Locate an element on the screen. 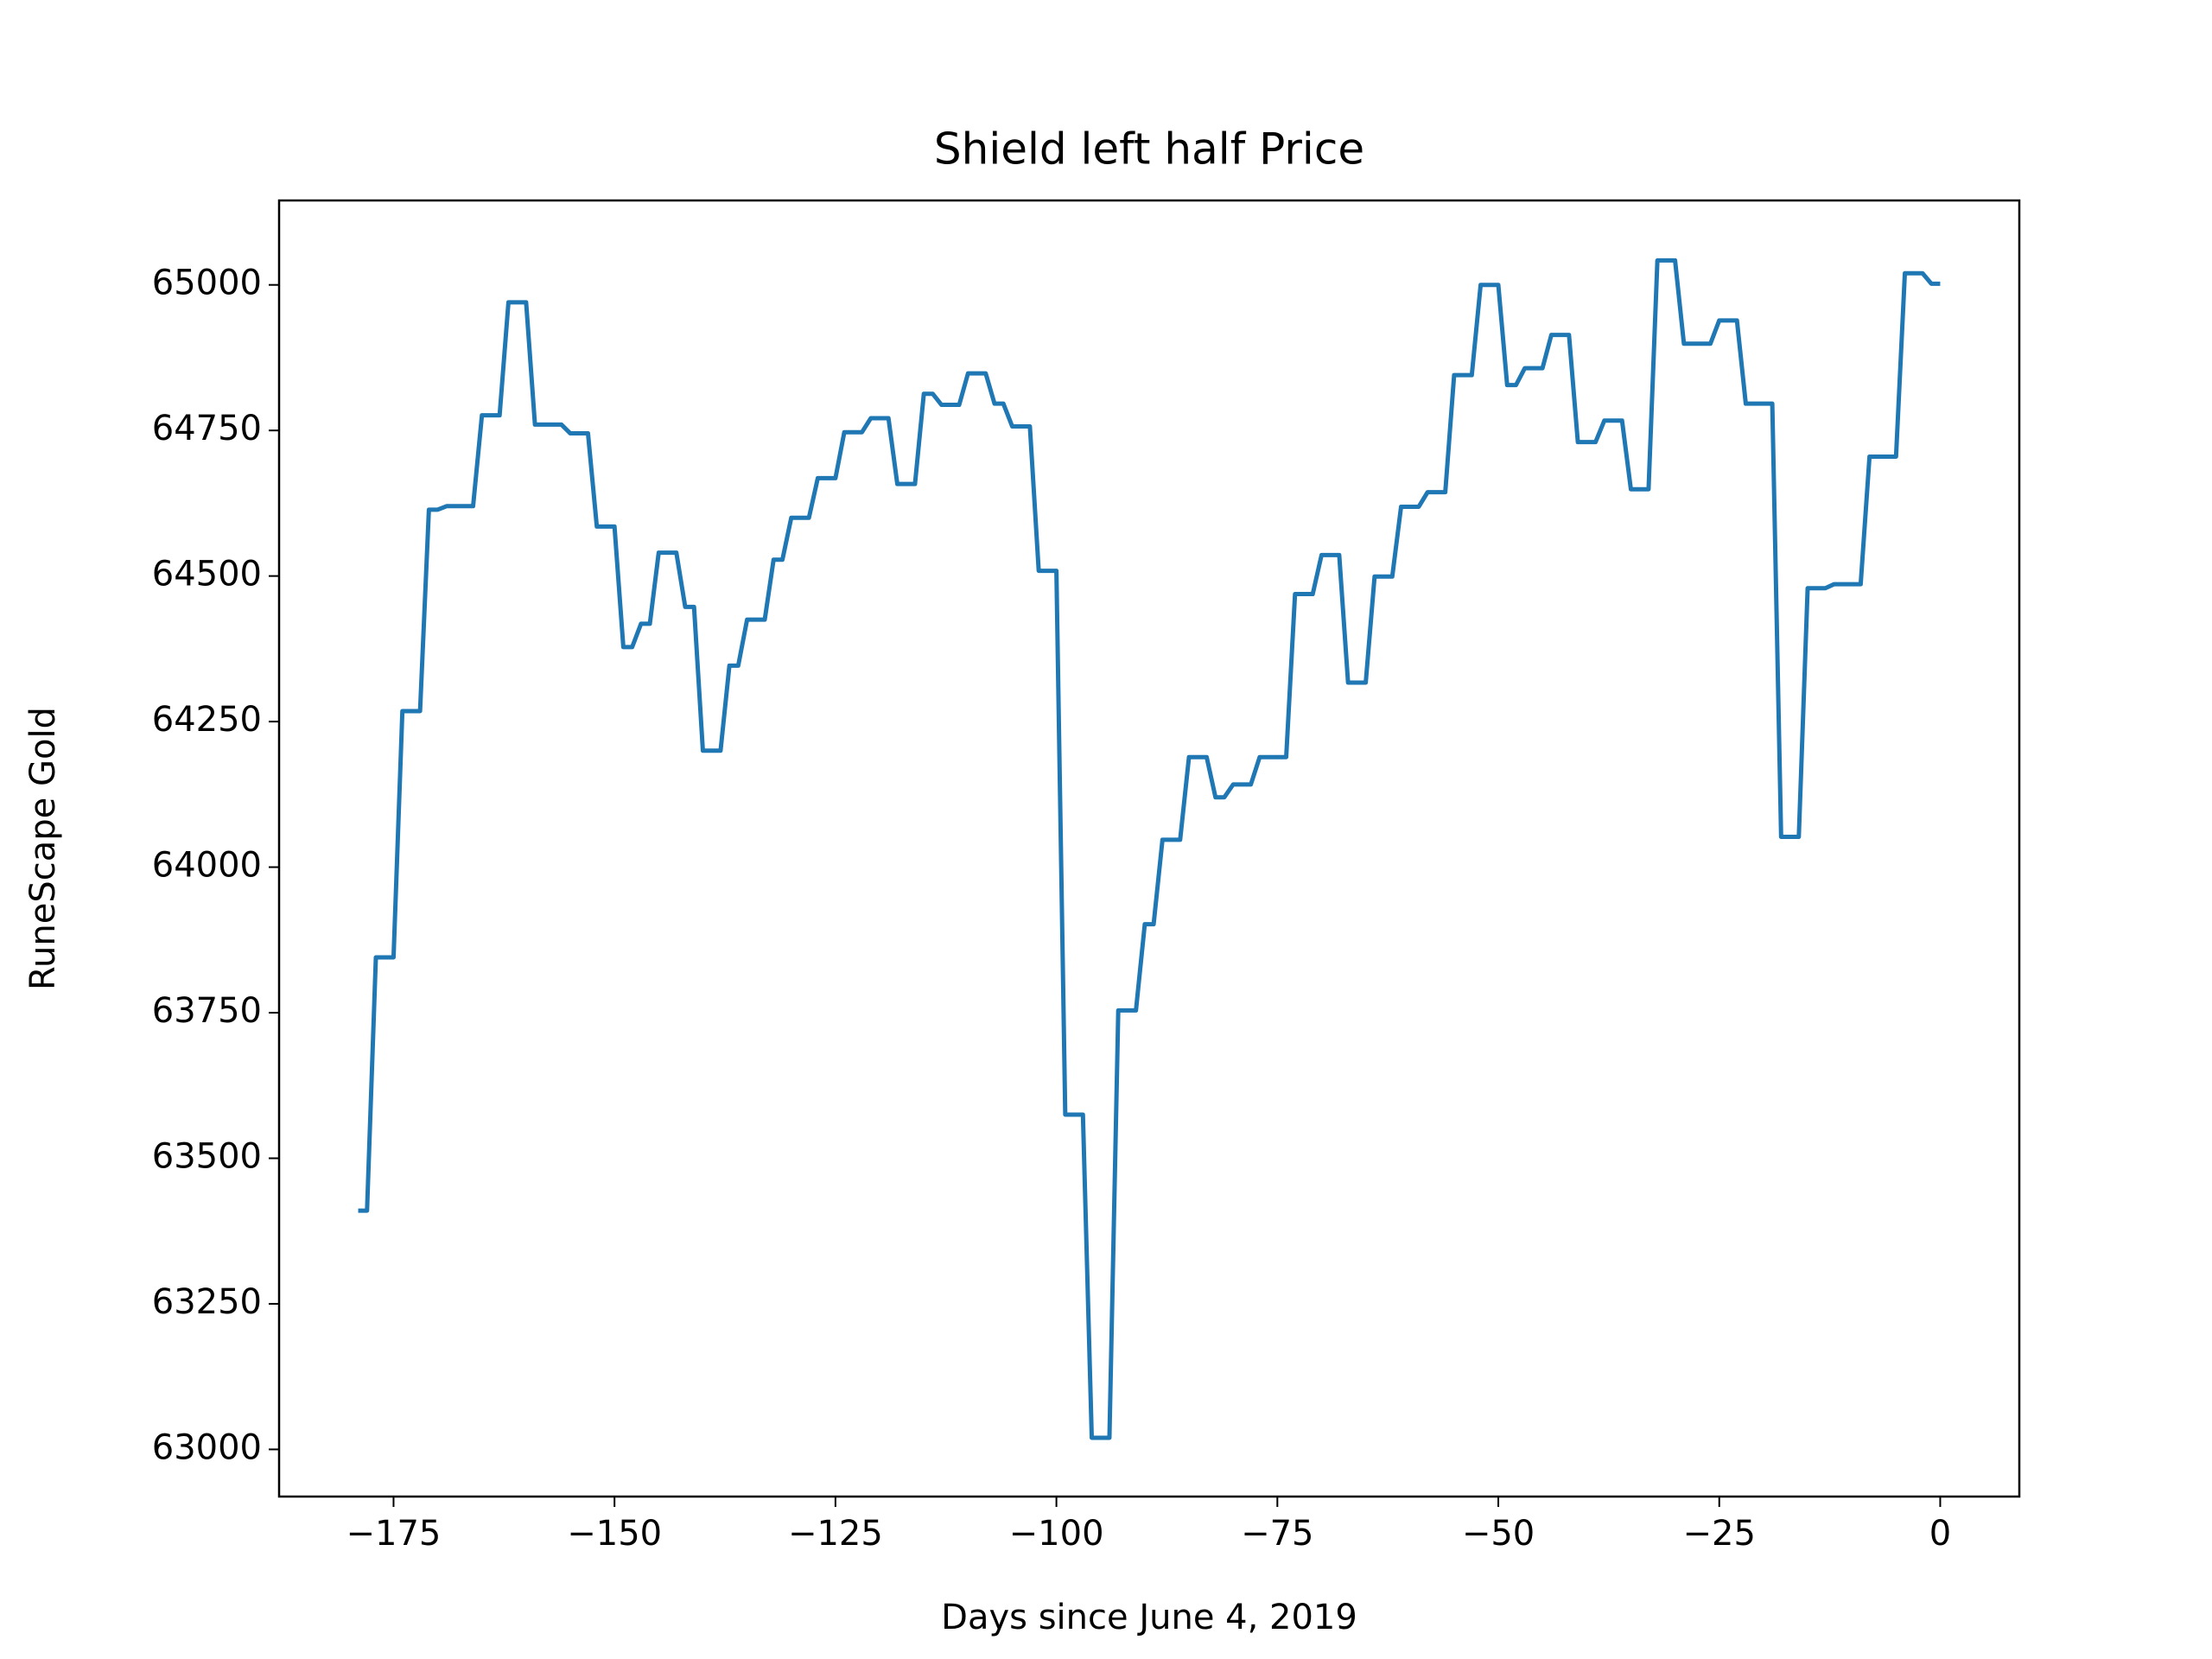 The height and width of the screenshot is (1659, 2212). y-tick-label: 63000 is located at coordinates (207, 1447).